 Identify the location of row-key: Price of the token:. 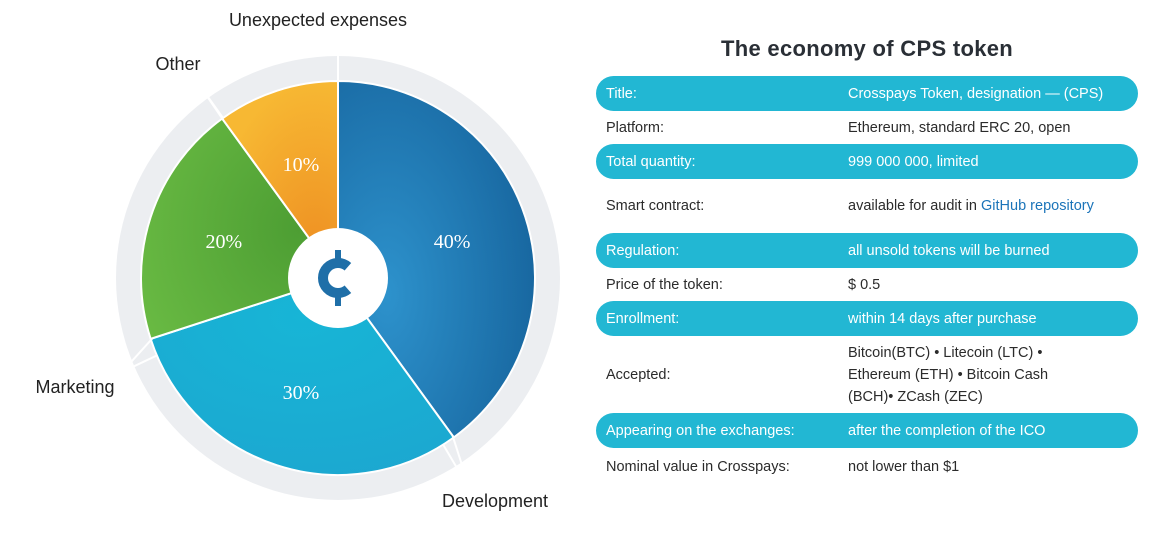
(664, 284).